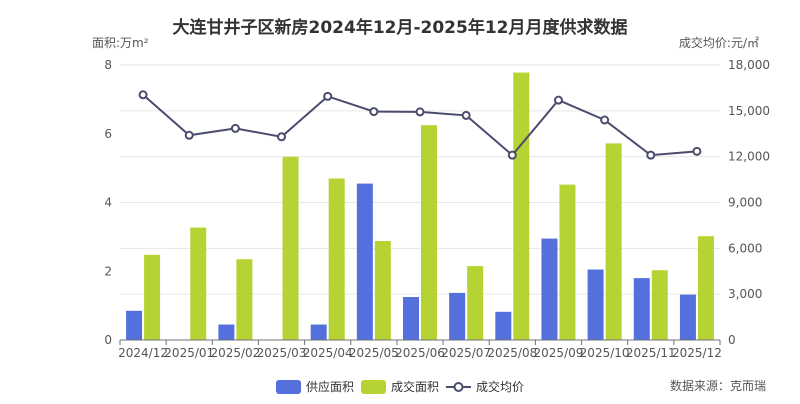  Describe the element at coordinates (749, 65) in the screenshot. I see `right-tick-label: 18,000` at that location.